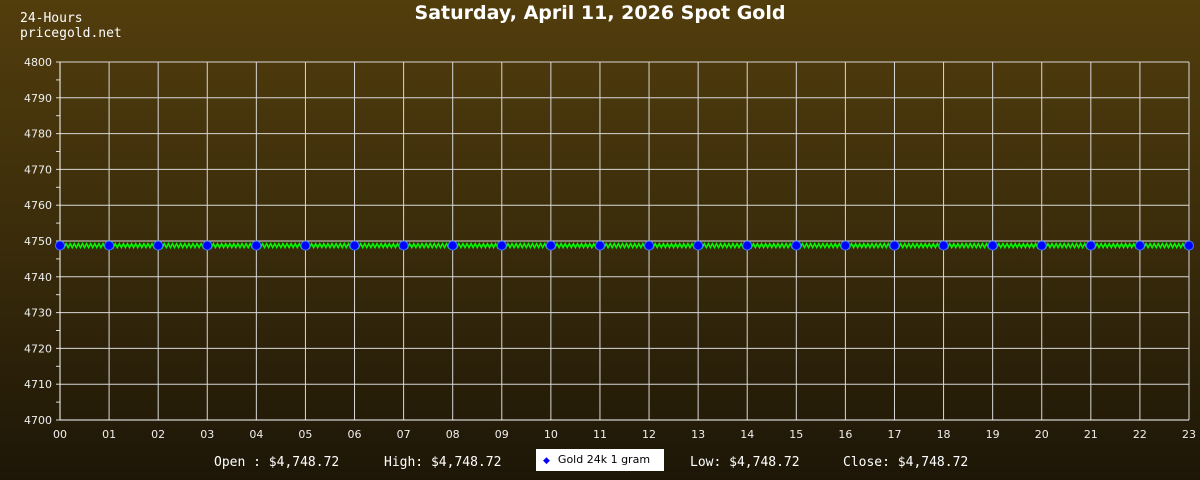  I want to click on x-tick-label: 04, so click(256, 434).